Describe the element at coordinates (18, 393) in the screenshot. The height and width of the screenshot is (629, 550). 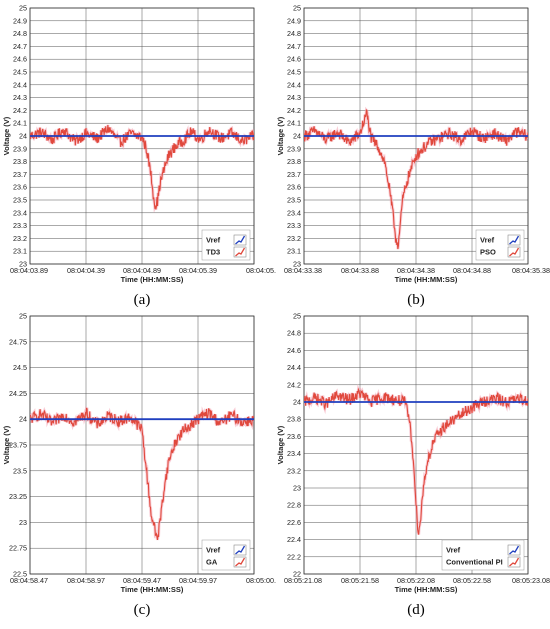
I see `y-tick-label: 24.25` at that location.